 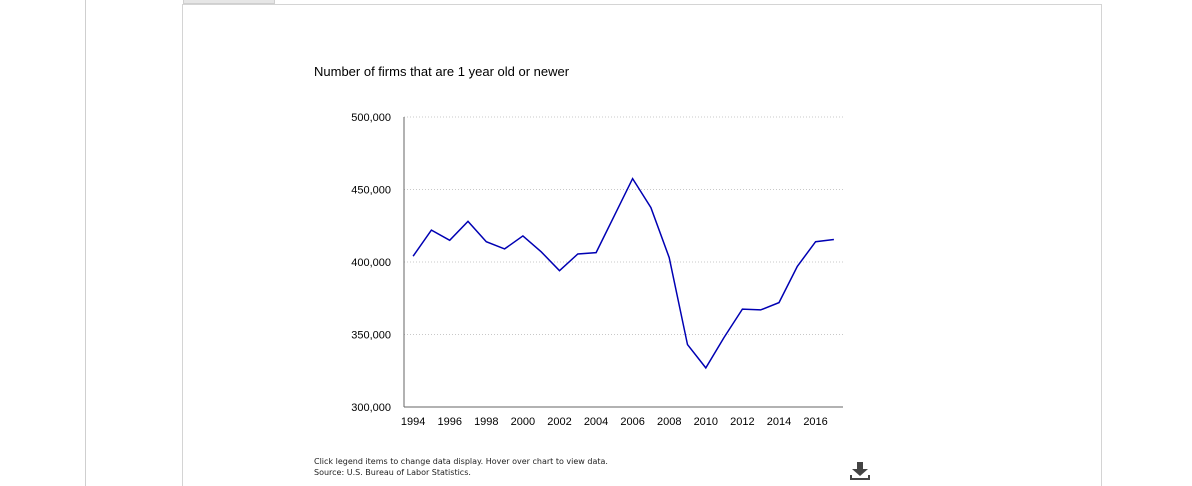 I want to click on x-tick-label: 1998, so click(x=486, y=422).